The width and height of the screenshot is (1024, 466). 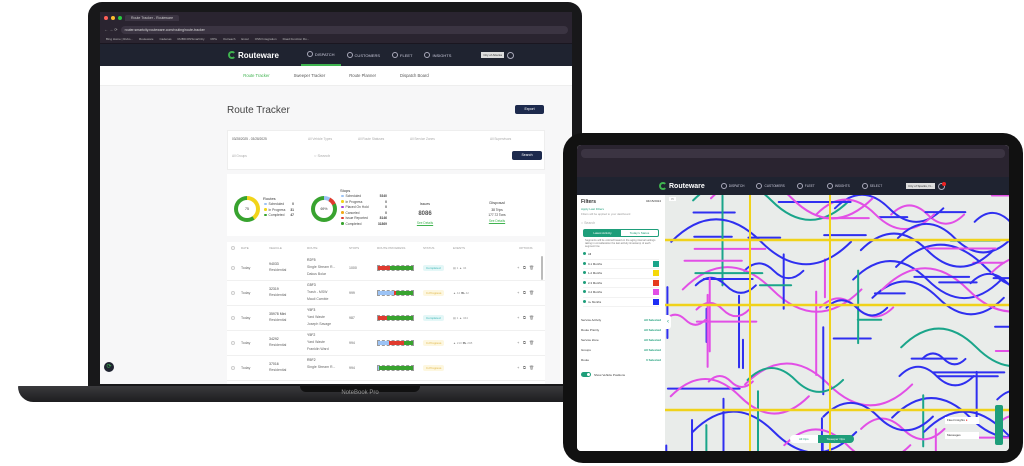 What do you see at coordinates (492, 55) in the screenshot?
I see `city-selector: City of Atlanta` at bounding box center [492, 55].